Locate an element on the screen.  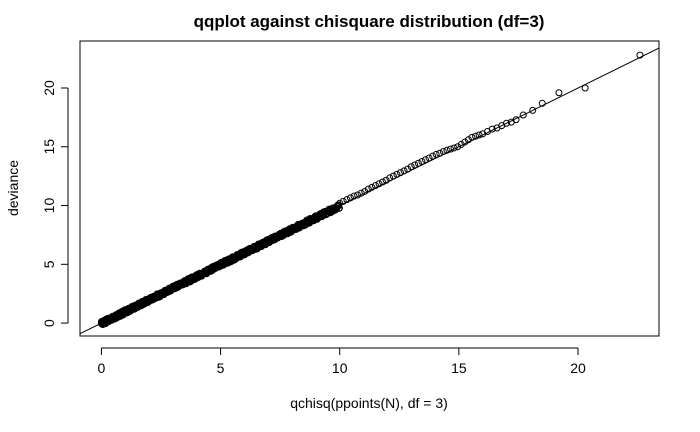
x-tick-label: 20 is located at coordinates (578, 368).